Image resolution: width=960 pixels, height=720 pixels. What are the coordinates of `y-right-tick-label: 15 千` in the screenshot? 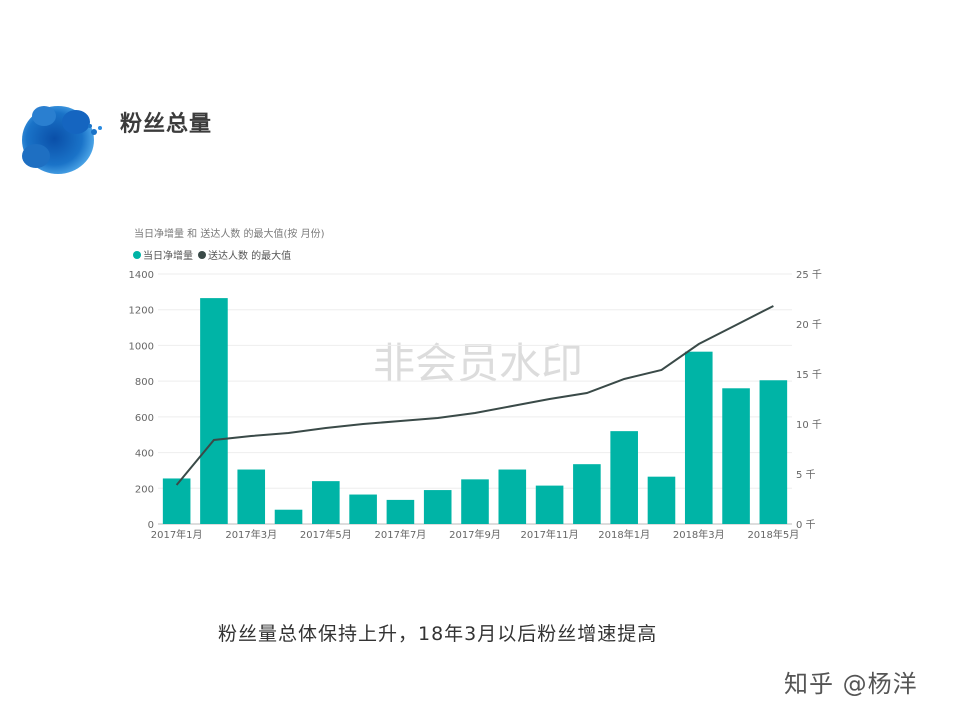 It's located at (809, 375).